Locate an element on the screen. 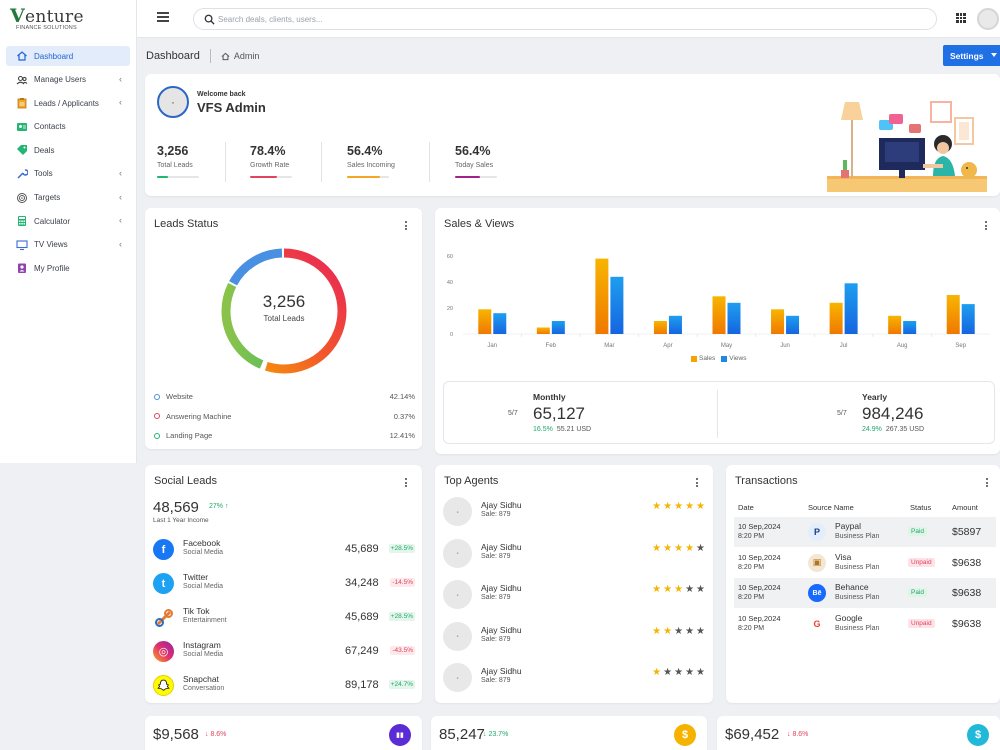 This screenshot has height=750, width=1000. card-title: Leads Status is located at coordinates (186, 224).